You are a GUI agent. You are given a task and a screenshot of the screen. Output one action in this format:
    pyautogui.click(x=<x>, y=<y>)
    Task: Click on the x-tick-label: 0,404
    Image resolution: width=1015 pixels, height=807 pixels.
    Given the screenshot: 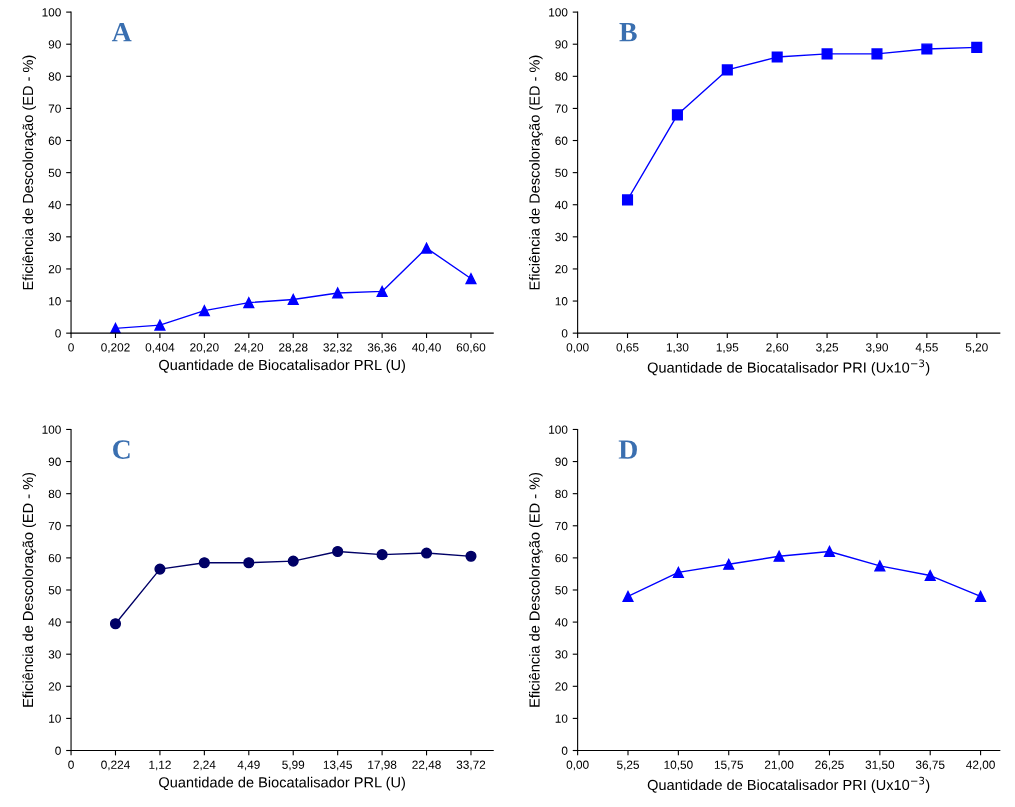 What is the action you would take?
    pyautogui.click(x=160, y=348)
    